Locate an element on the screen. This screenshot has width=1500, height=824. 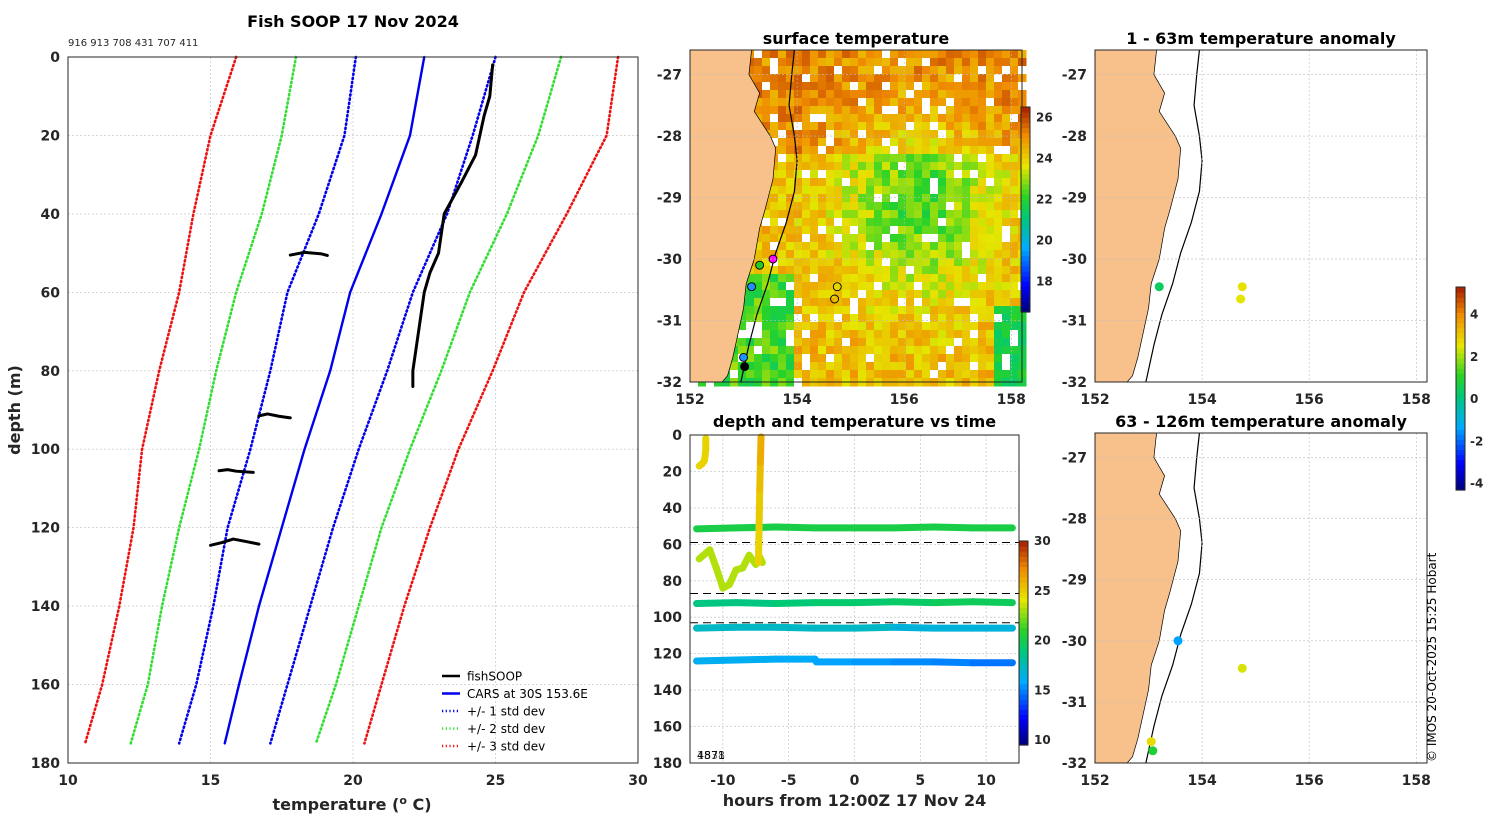
sst-xtick-label: 154 is located at coordinates (796, 400).